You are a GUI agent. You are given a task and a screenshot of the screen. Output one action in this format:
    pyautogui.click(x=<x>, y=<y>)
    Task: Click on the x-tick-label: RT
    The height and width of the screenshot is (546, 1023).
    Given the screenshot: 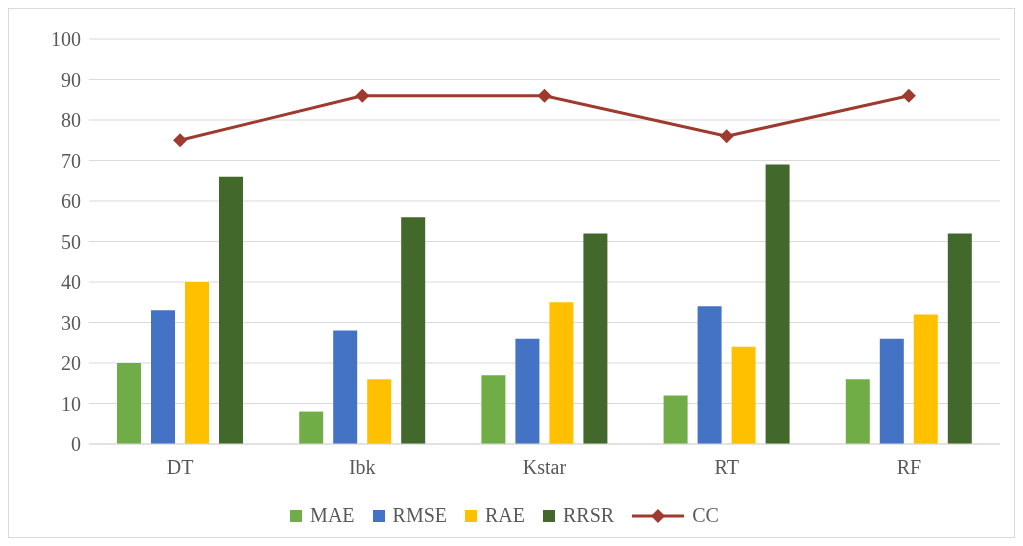 What is the action you would take?
    pyautogui.click(x=726, y=467)
    